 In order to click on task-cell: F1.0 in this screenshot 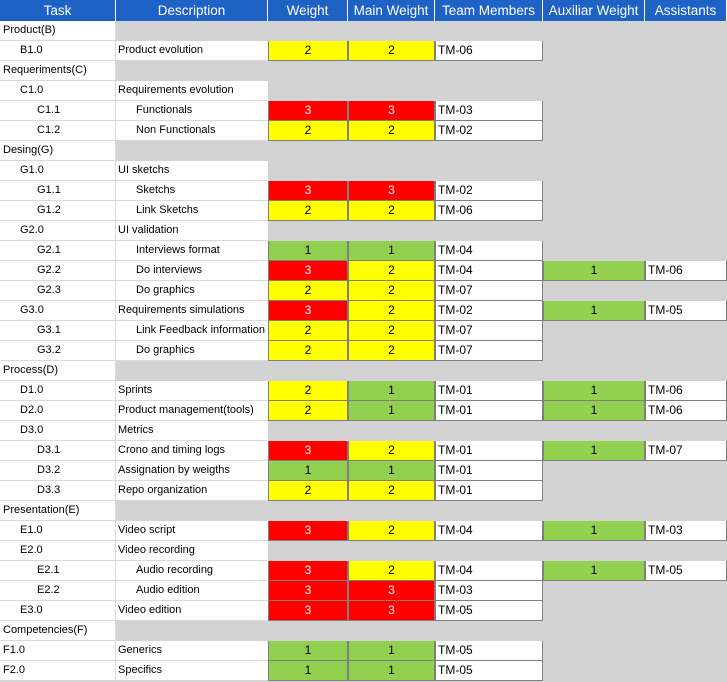, I will do `click(58, 651)`.